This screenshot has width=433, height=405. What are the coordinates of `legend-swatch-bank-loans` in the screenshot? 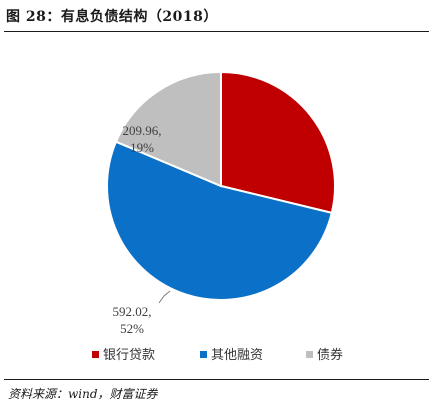 It's located at (95, 354).